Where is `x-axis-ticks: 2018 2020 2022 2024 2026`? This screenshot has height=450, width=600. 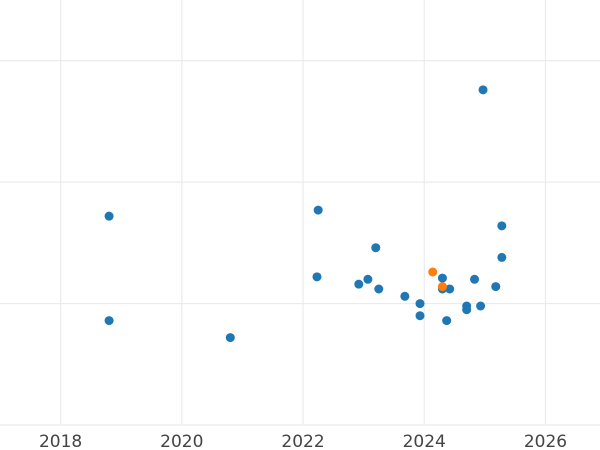 x-axis-ticks: 2018 2020 2022 2024 2026 is located at coordinates (303, 441).